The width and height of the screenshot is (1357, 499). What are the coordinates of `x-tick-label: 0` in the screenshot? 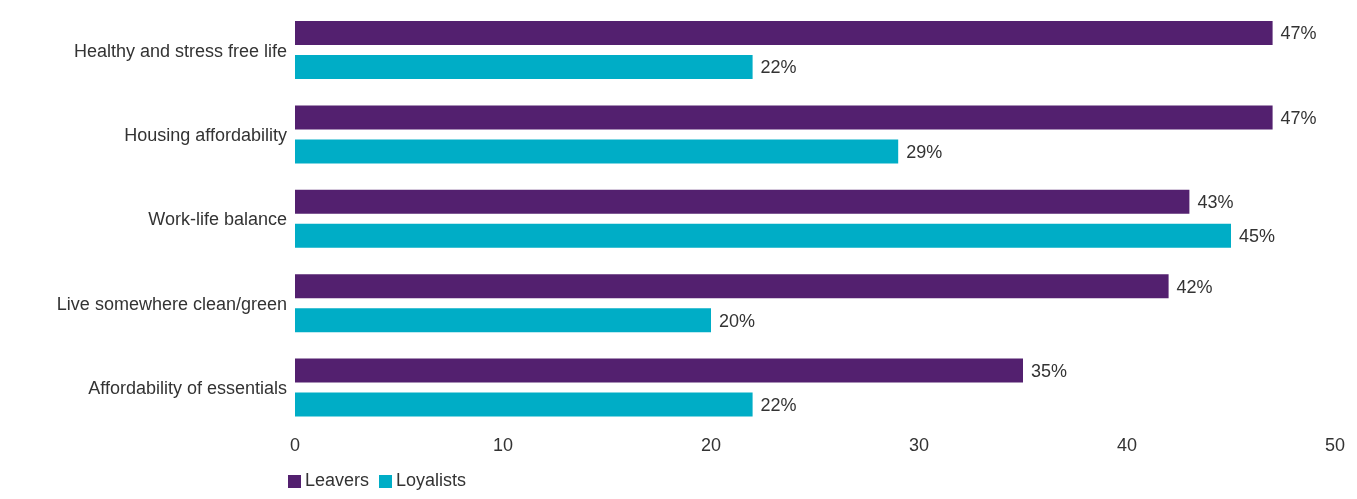 It's located at (295, 444).